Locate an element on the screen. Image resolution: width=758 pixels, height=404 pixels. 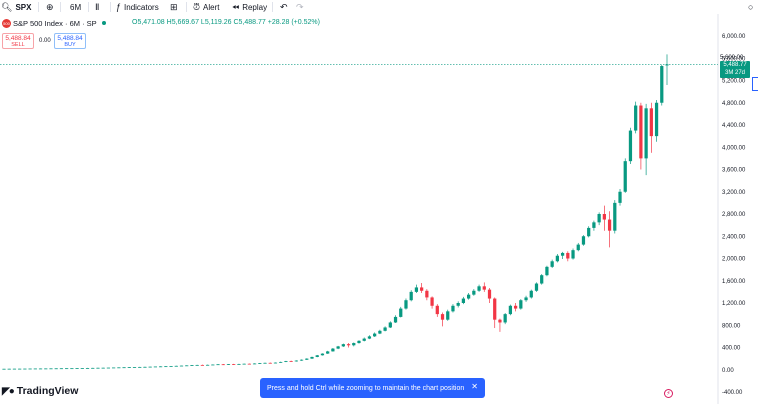
y-tick-label: 2,400.00 is located at coordinates (734, 237).